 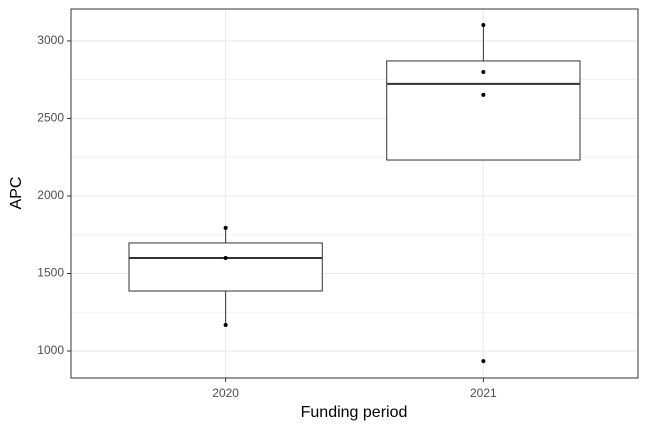 I want to click on y-tick-label: 1500, so click(x=50, y=273).